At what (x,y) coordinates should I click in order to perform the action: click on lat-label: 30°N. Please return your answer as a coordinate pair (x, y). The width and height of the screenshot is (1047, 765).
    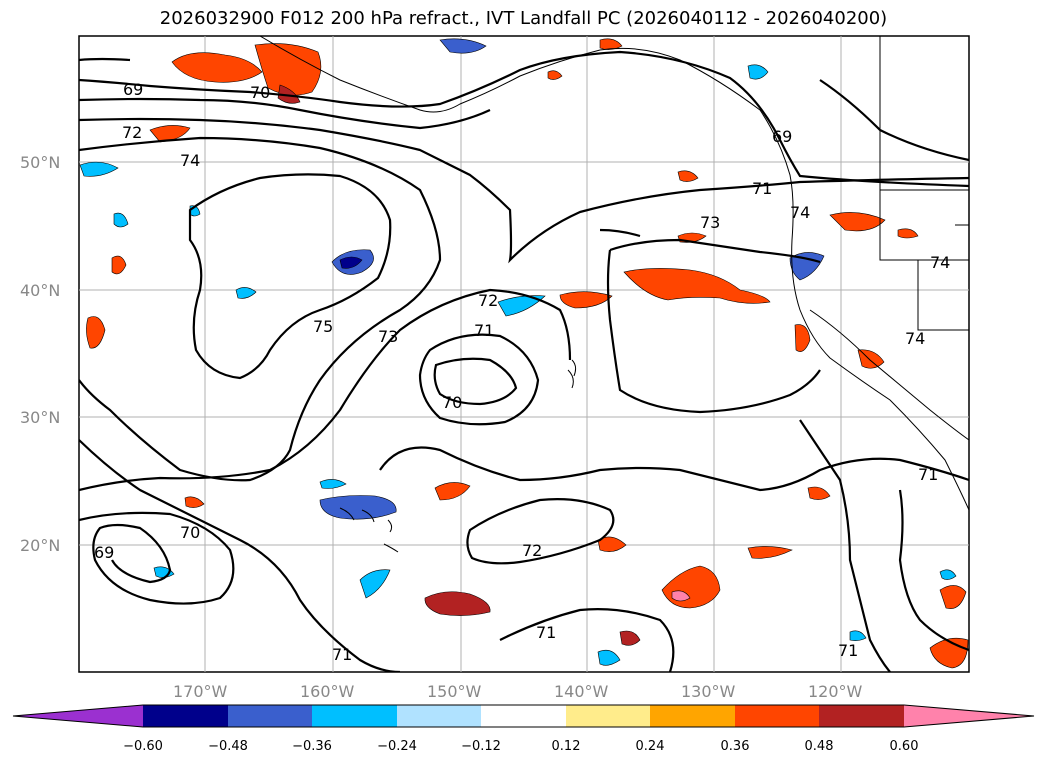
    Looking at the image, I should click on (40, 417).